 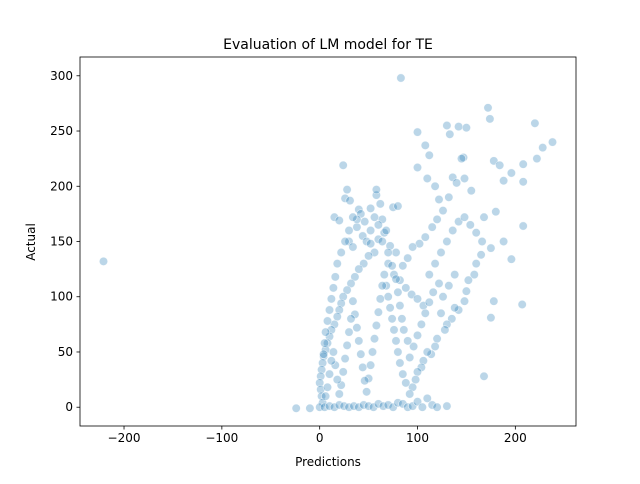 I want to click on x-axis-label: Predictions, so click(x=328, y=462).